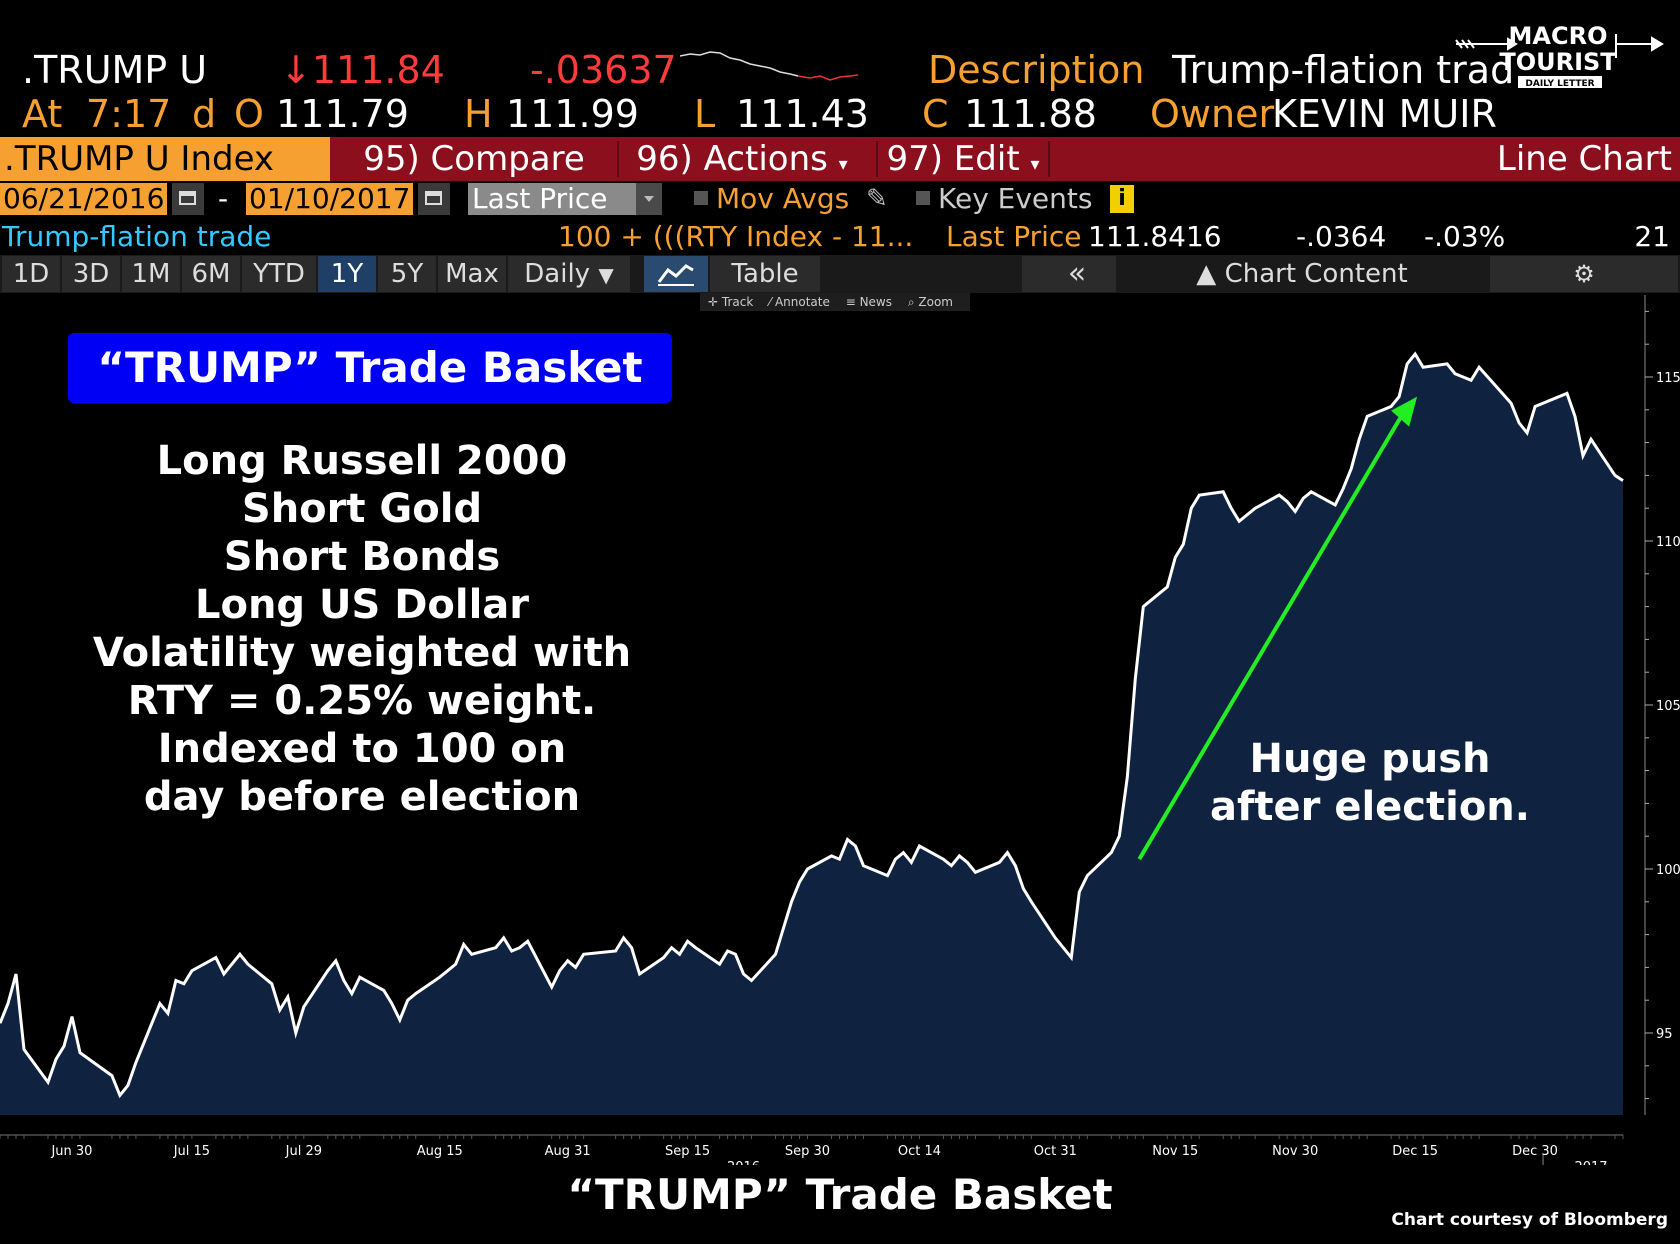  I want to click on pencil-icon: ✎, so click(877, 199).